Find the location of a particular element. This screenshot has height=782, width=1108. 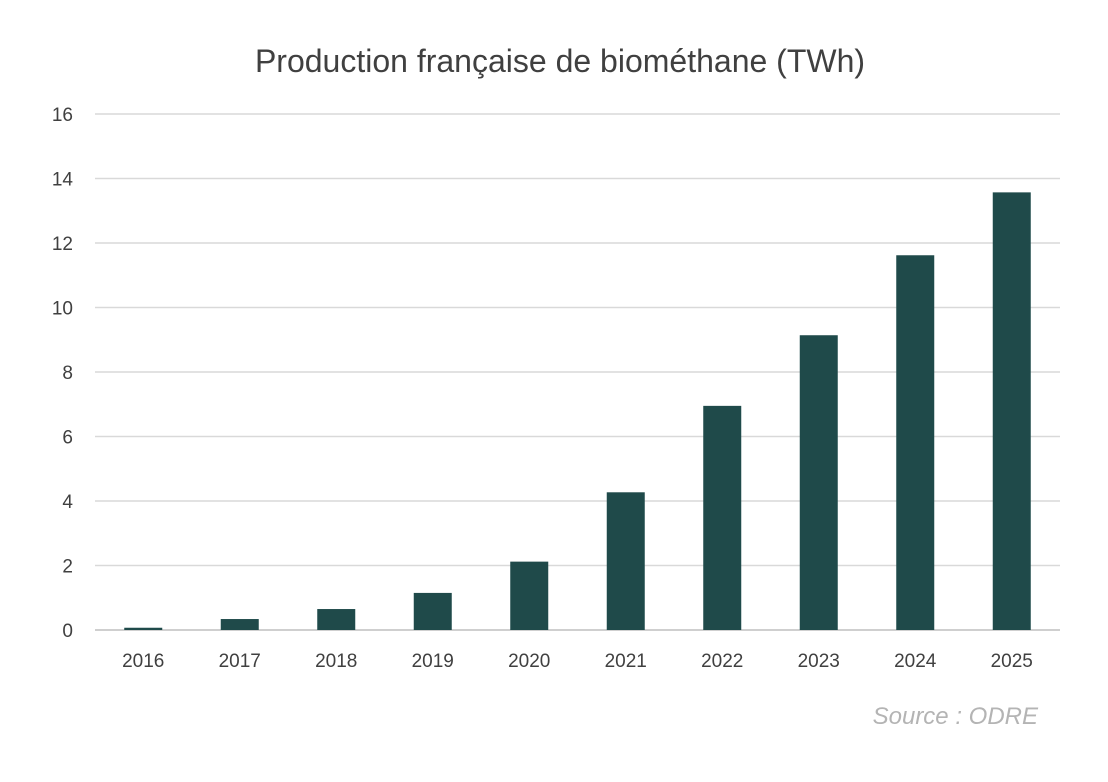

bar-2019 is located at coordinates (432, 611).